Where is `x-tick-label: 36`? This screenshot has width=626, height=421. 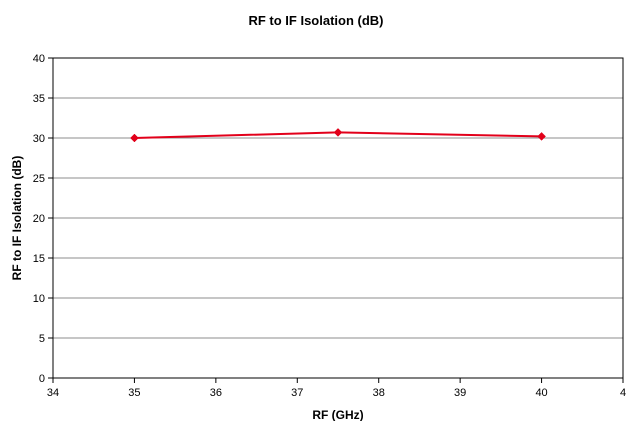 x-tick-label: 36 is located at coordinates (216, 393).